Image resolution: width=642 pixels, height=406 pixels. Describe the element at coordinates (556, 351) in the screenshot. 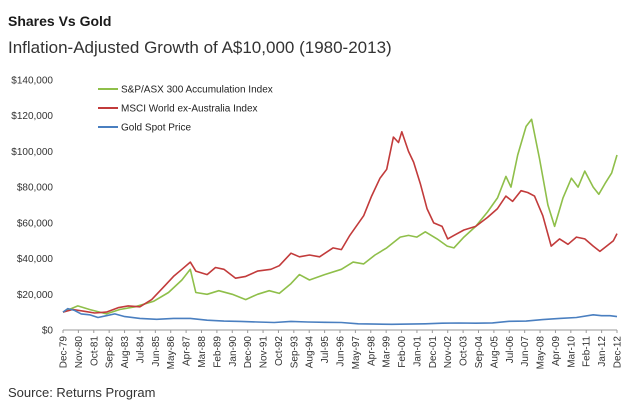

I see `x-tick-label: Apr-09` at that location.